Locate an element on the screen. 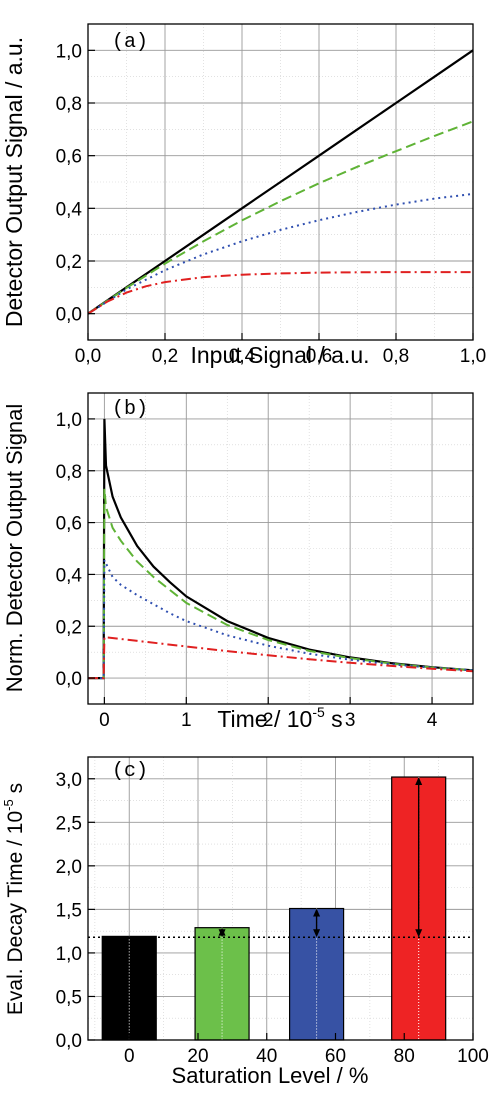 The width and height of the screenshot is (498, 1096). y-axis-label-c-unit: s is located at coordinates (15, 791).